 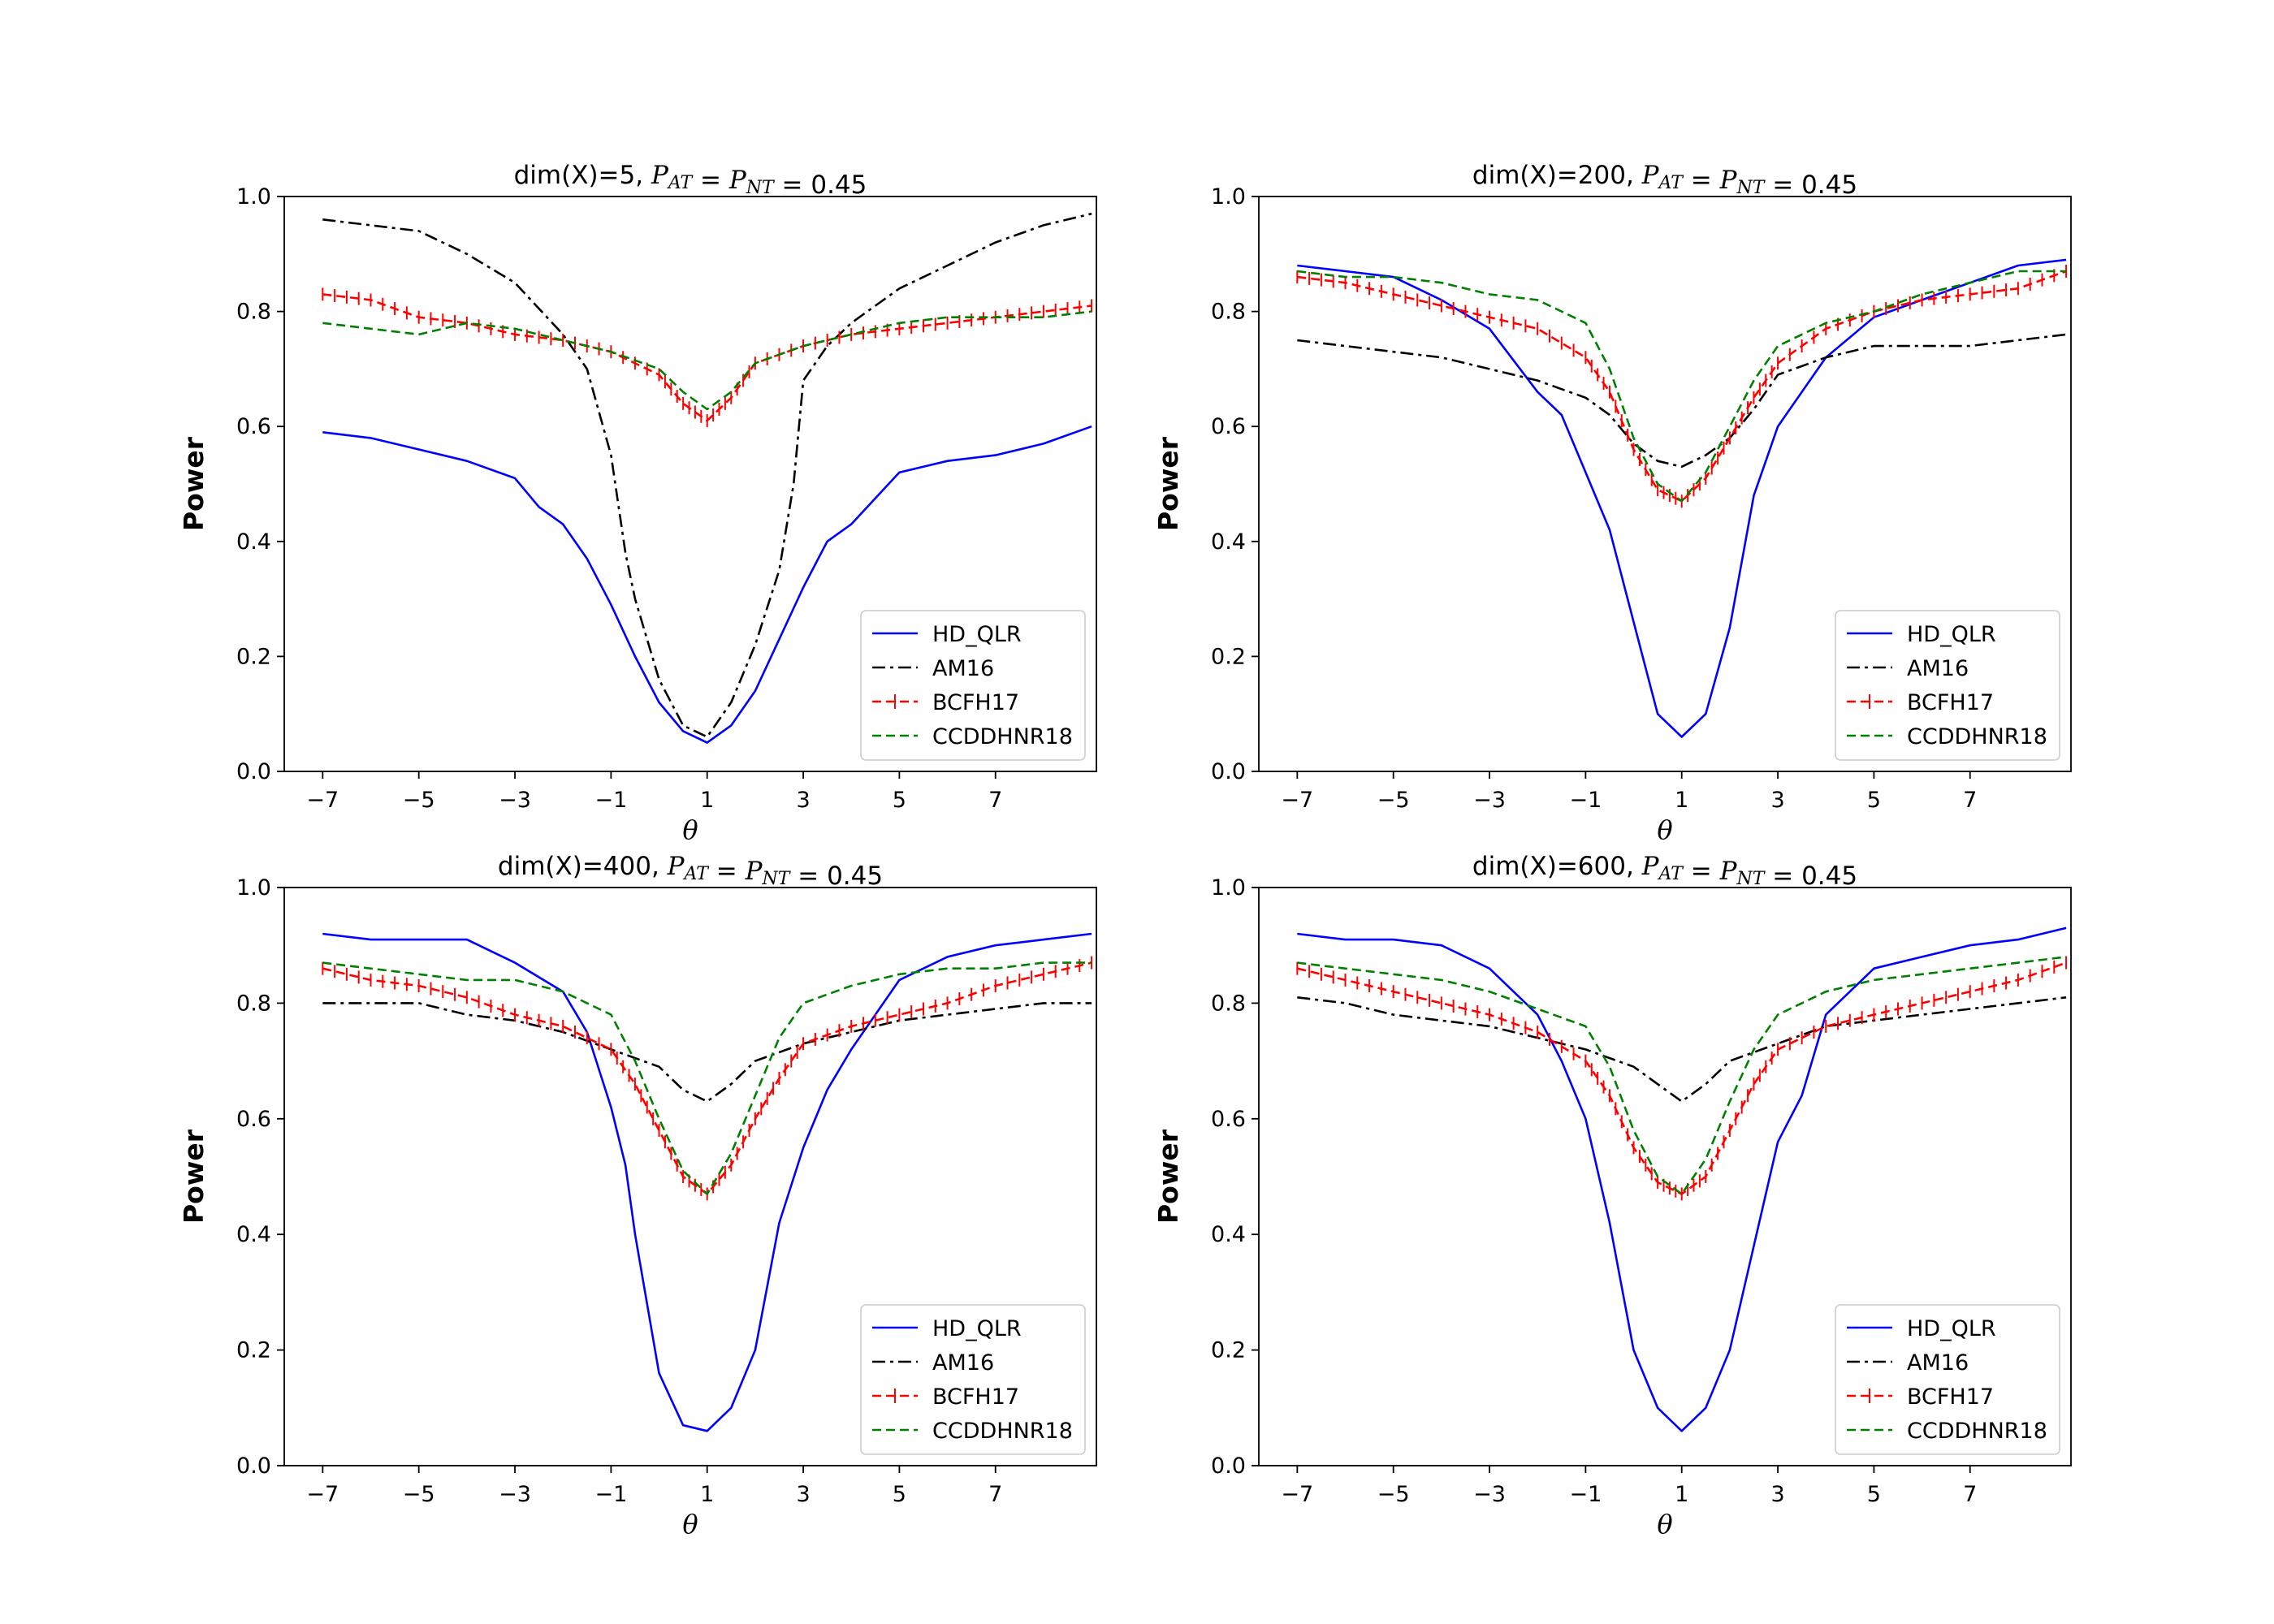 What do you see at coordinates (690, 872) in the screenshot?
I see `subplot-title: dim(X)=400, PAT = PNT = 0.45` at bounding box center [690, 872].